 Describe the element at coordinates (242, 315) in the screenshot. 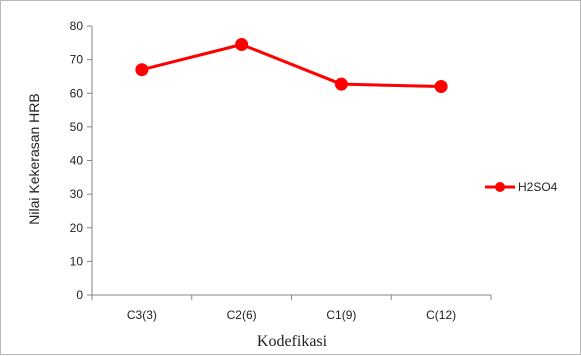

I see `x-tick-label: C2(6)` at that location.